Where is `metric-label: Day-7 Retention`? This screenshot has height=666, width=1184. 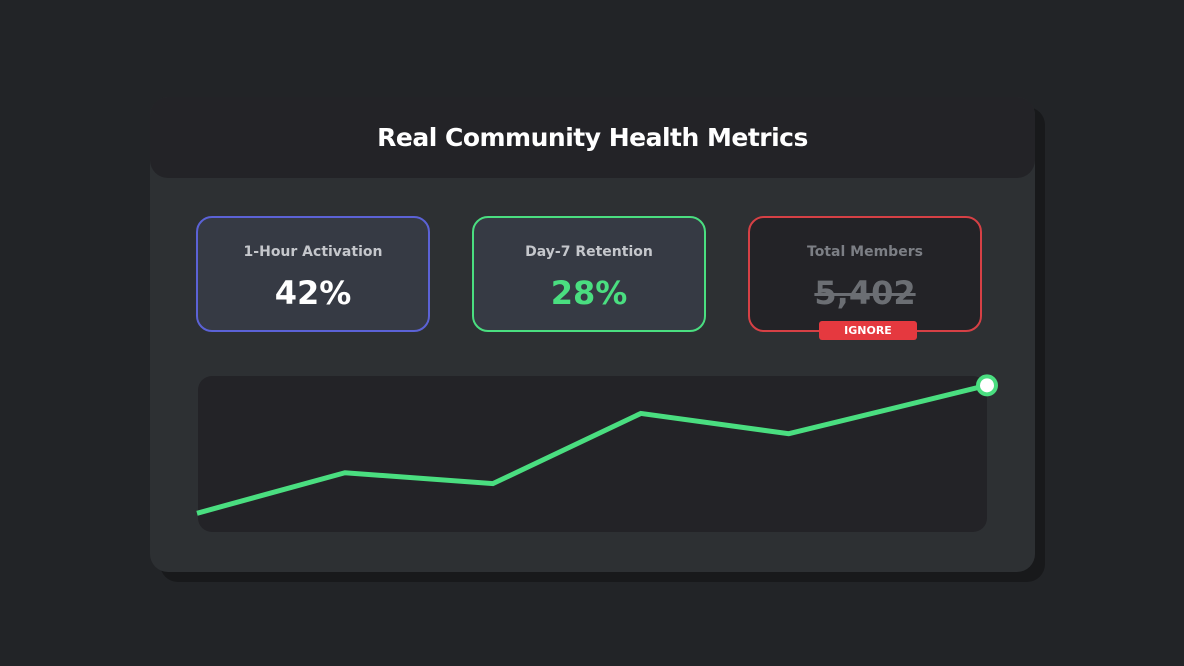 metric-label: Day-7 Retention is located at coordinates (589, 252).